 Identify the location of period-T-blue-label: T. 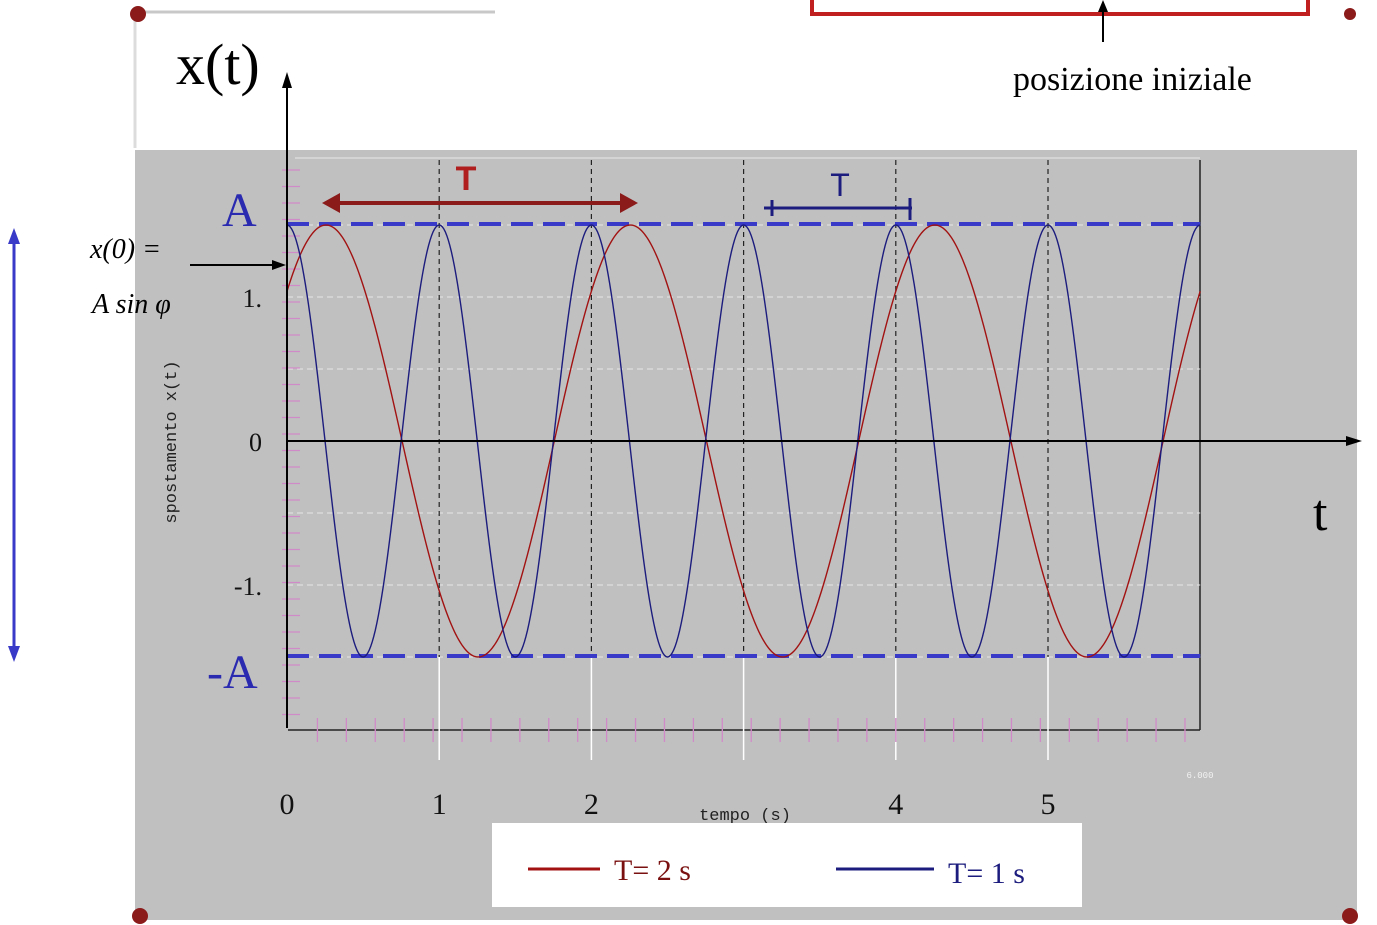
(840, 185).